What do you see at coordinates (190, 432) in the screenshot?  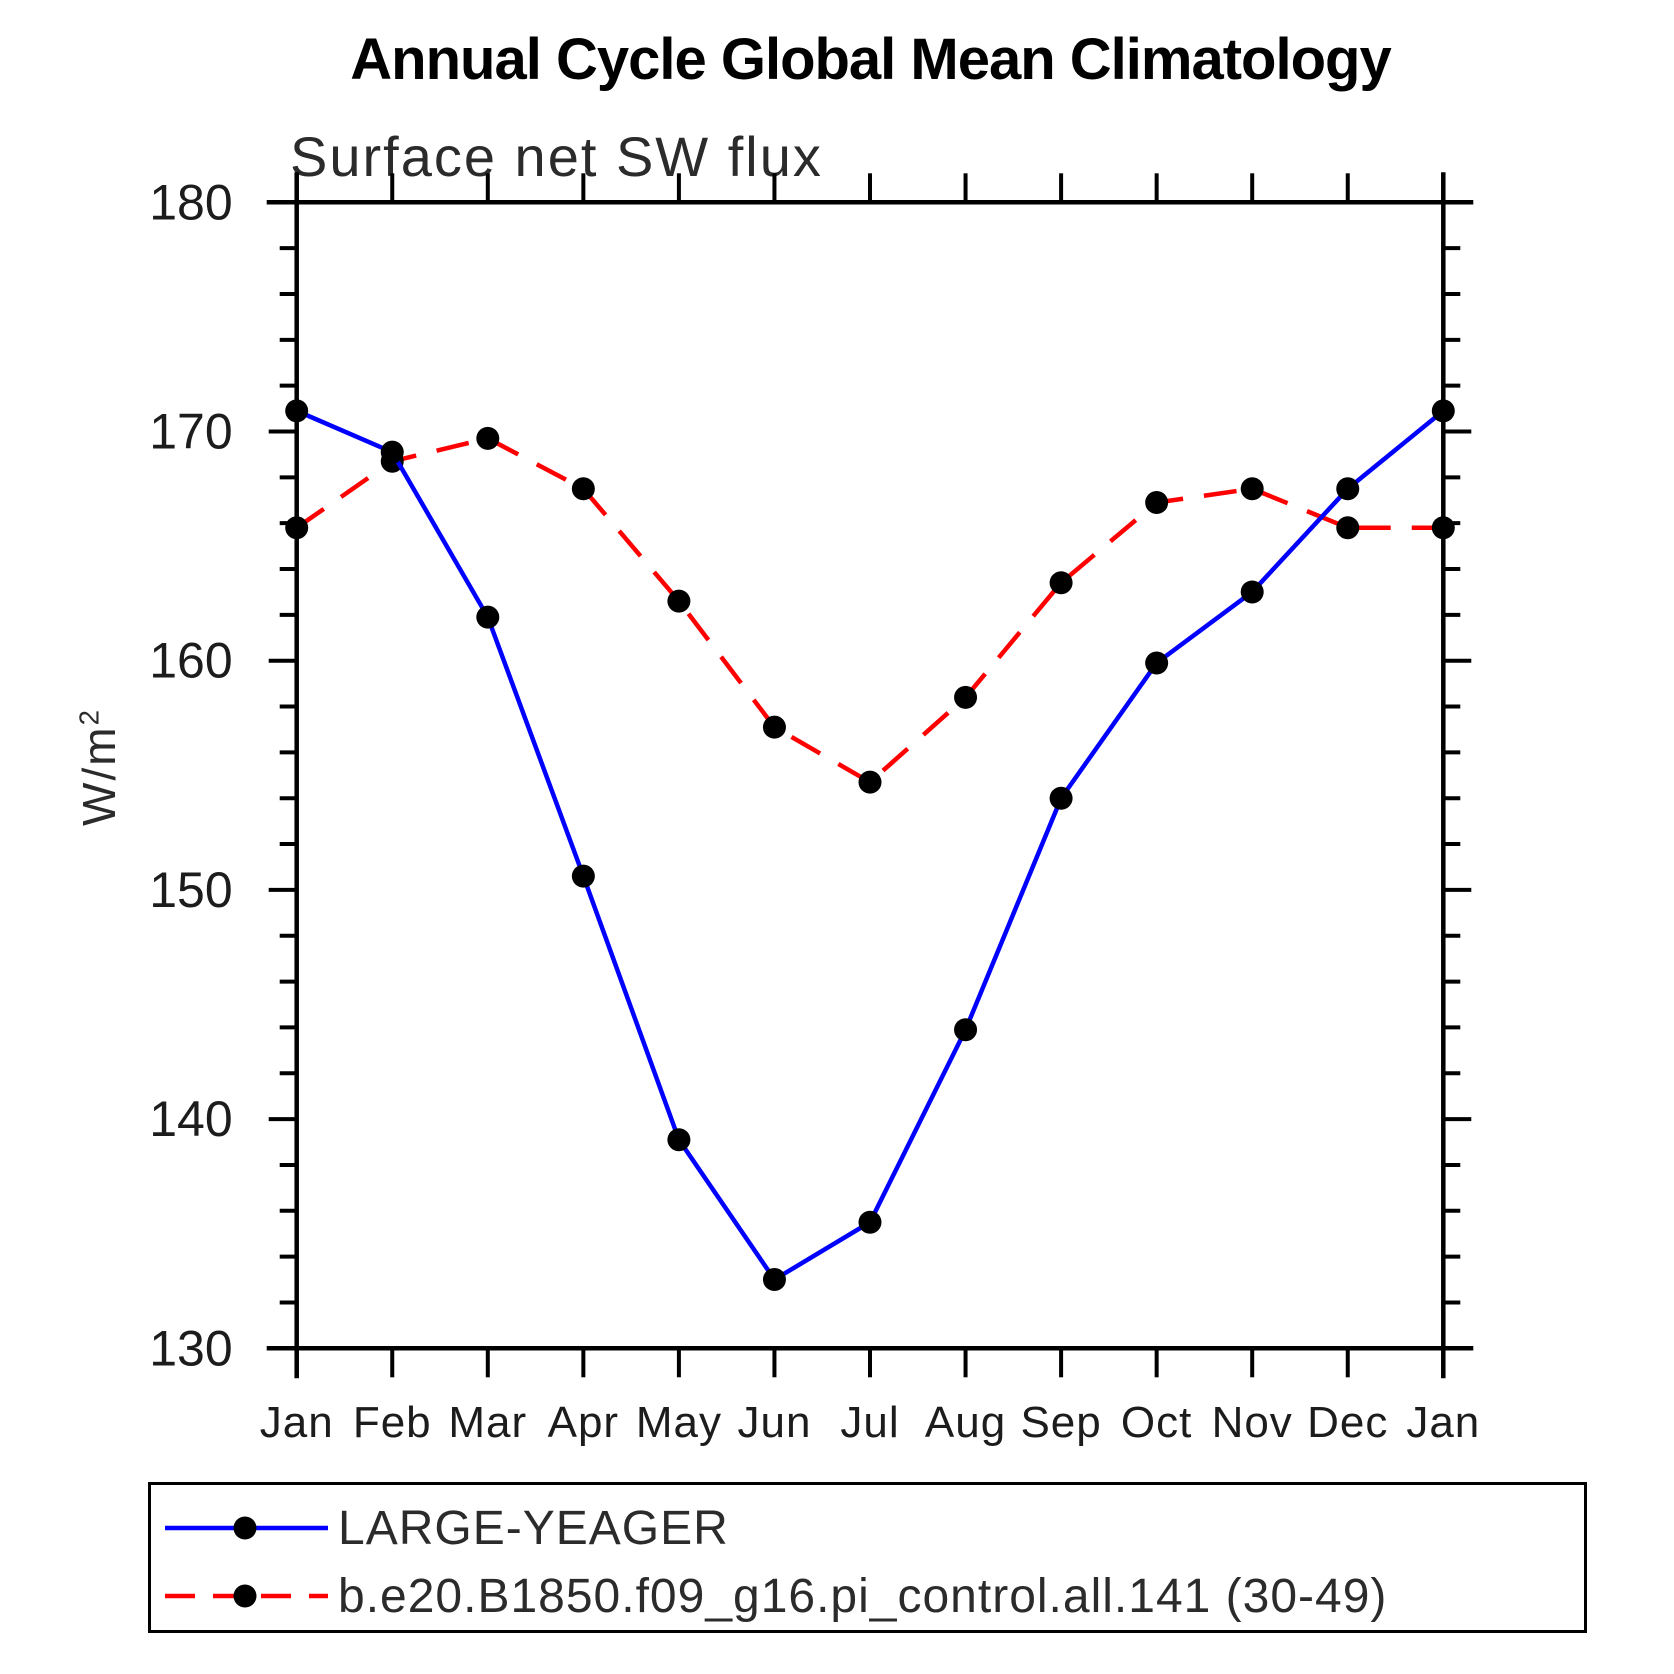 I see `y-tick-label: 170` at bounding box center [190, 432].